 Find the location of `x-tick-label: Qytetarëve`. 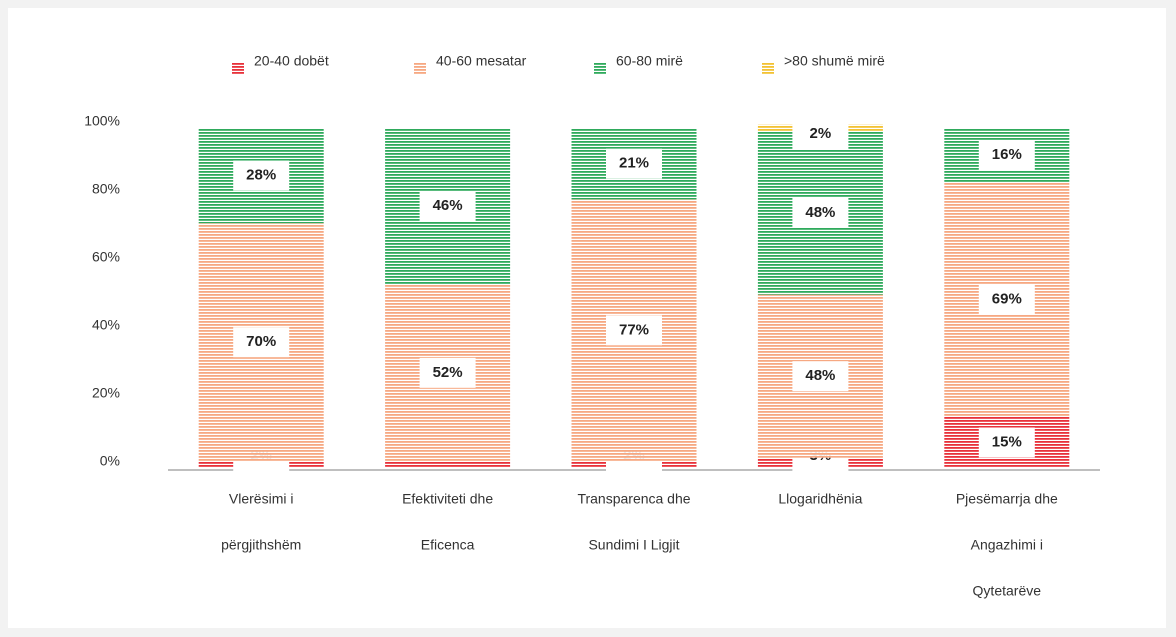

x-tick-label: Qytetarëve is located at coordinates (1007, 591).